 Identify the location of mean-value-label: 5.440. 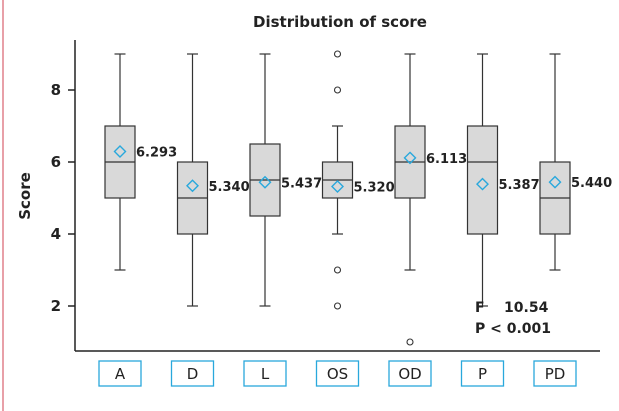
(591, 183).